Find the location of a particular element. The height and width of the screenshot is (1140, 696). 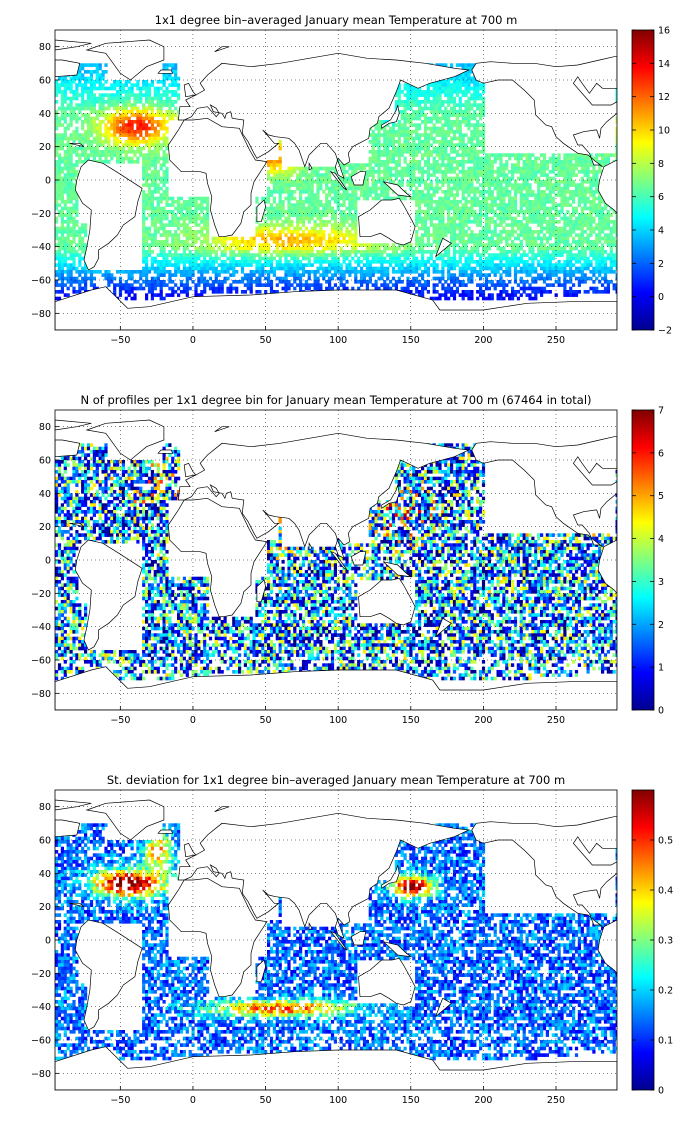

colorbar-tick-label: 14 is located at coordinates (664, 64).